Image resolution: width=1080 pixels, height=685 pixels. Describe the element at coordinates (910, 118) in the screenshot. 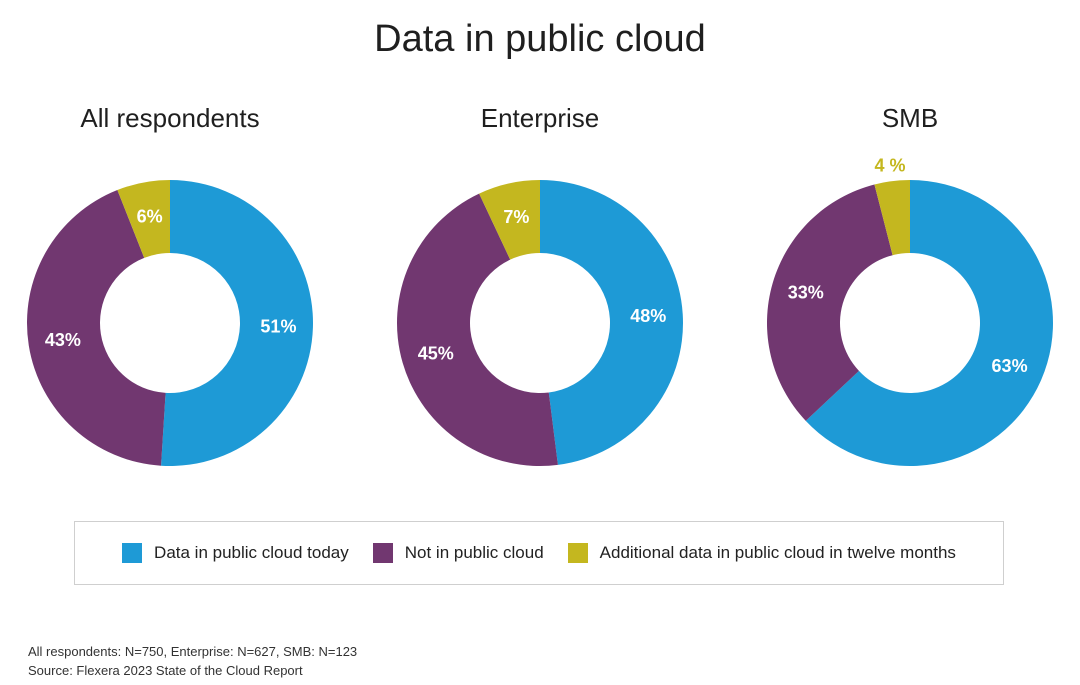

I see `chart-title-smb: SMB` at that location.